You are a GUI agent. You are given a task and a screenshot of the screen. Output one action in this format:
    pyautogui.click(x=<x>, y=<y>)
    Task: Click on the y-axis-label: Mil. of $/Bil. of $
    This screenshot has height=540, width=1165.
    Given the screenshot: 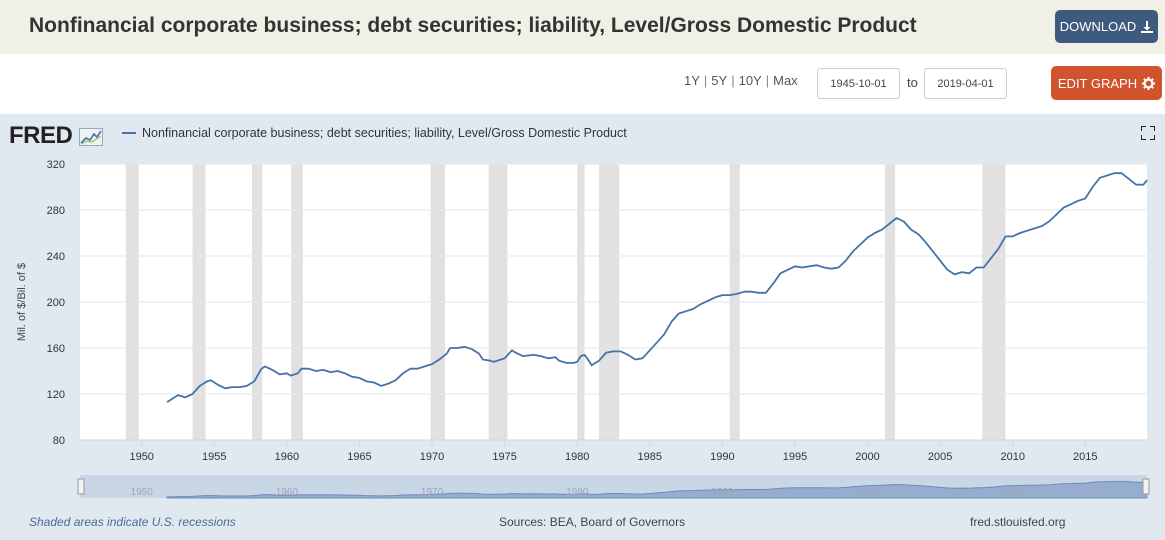 What is the action you would take?
    pyautogui.click(x=22, y=302)
    